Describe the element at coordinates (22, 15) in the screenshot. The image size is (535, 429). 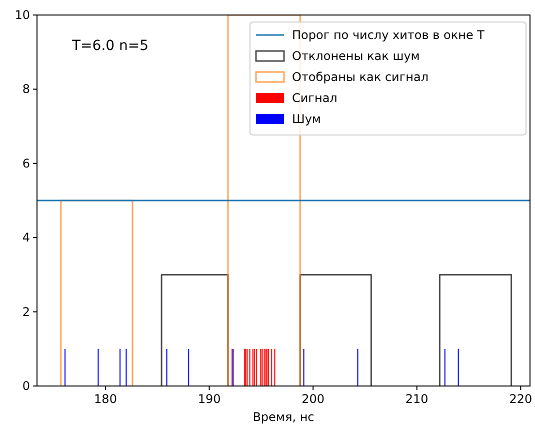
I see `y-tick-label: 10` at that location.